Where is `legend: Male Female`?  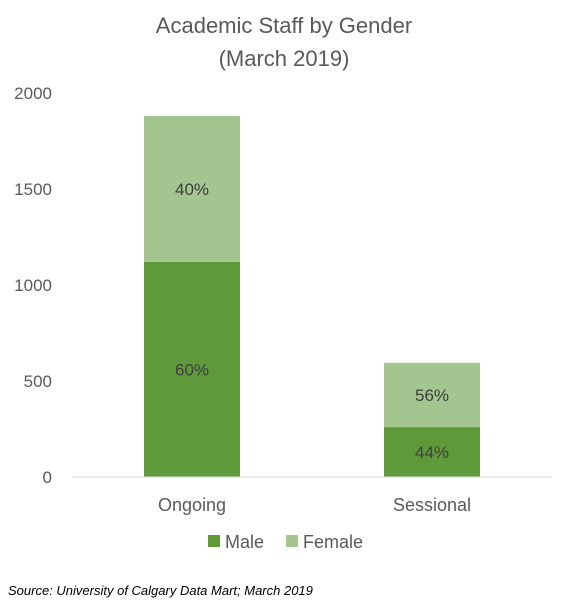
legend: Male Female is located at coordinates (285, 542).